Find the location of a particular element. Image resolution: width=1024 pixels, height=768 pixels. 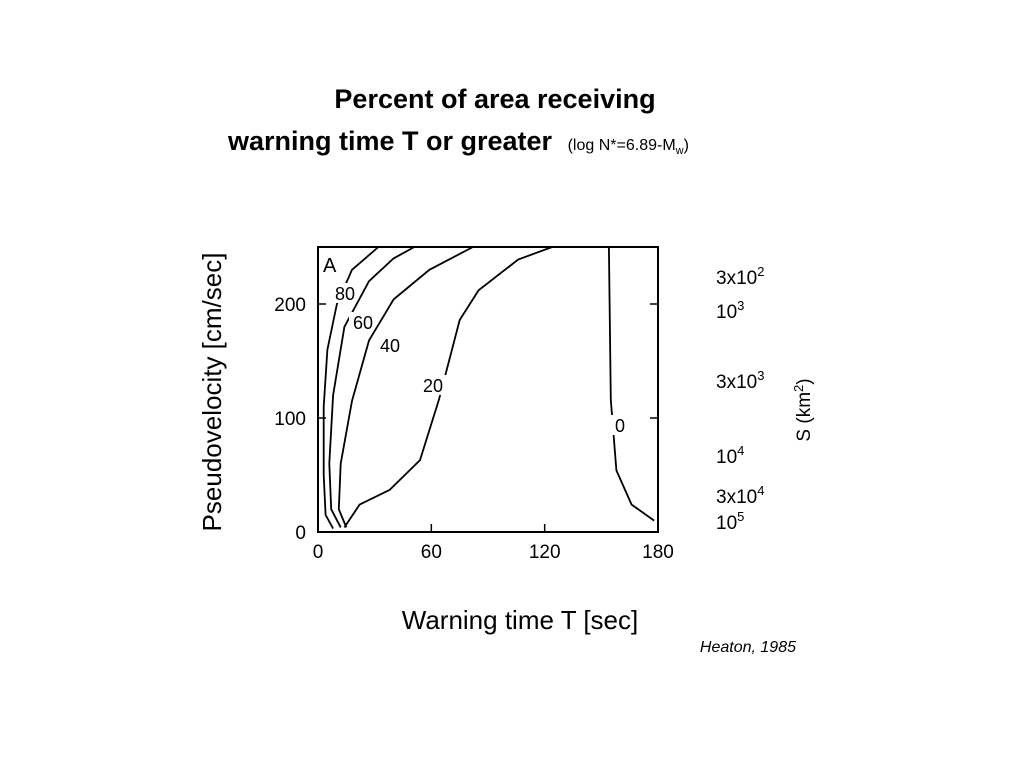

title-line-1: Percent of area receiving is located at coordinates (494, 99).